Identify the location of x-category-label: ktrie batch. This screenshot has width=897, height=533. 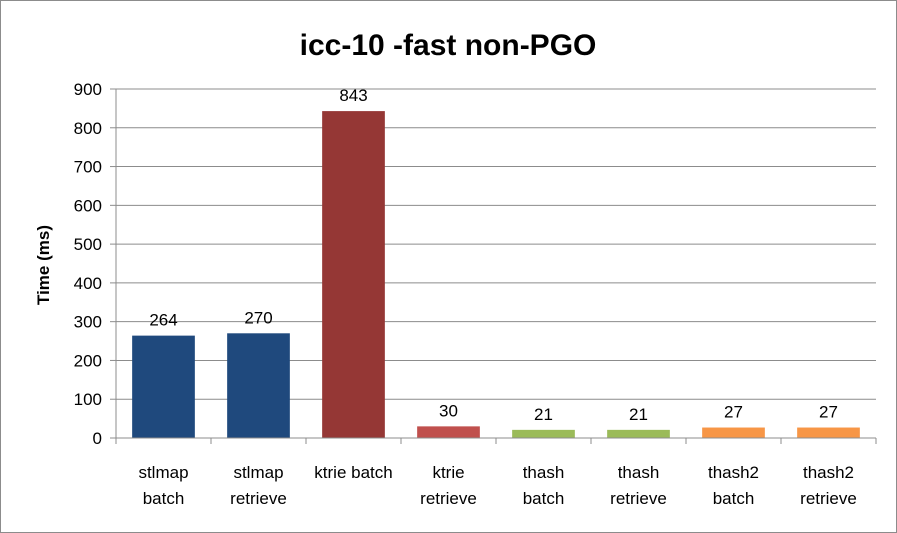
(353, 472).